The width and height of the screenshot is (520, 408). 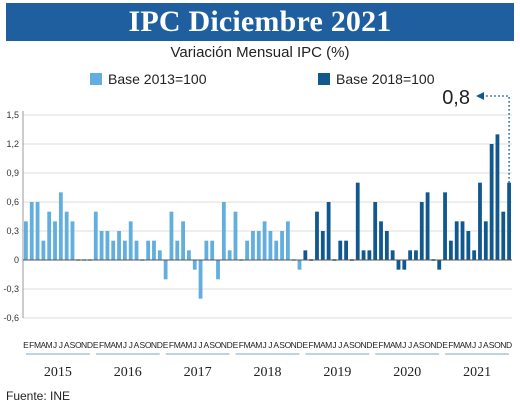 What do you see at coordinates (12, 202) in the screenshot?
I see `y-tick-label: 0,6` at bounding box center [12, 202].